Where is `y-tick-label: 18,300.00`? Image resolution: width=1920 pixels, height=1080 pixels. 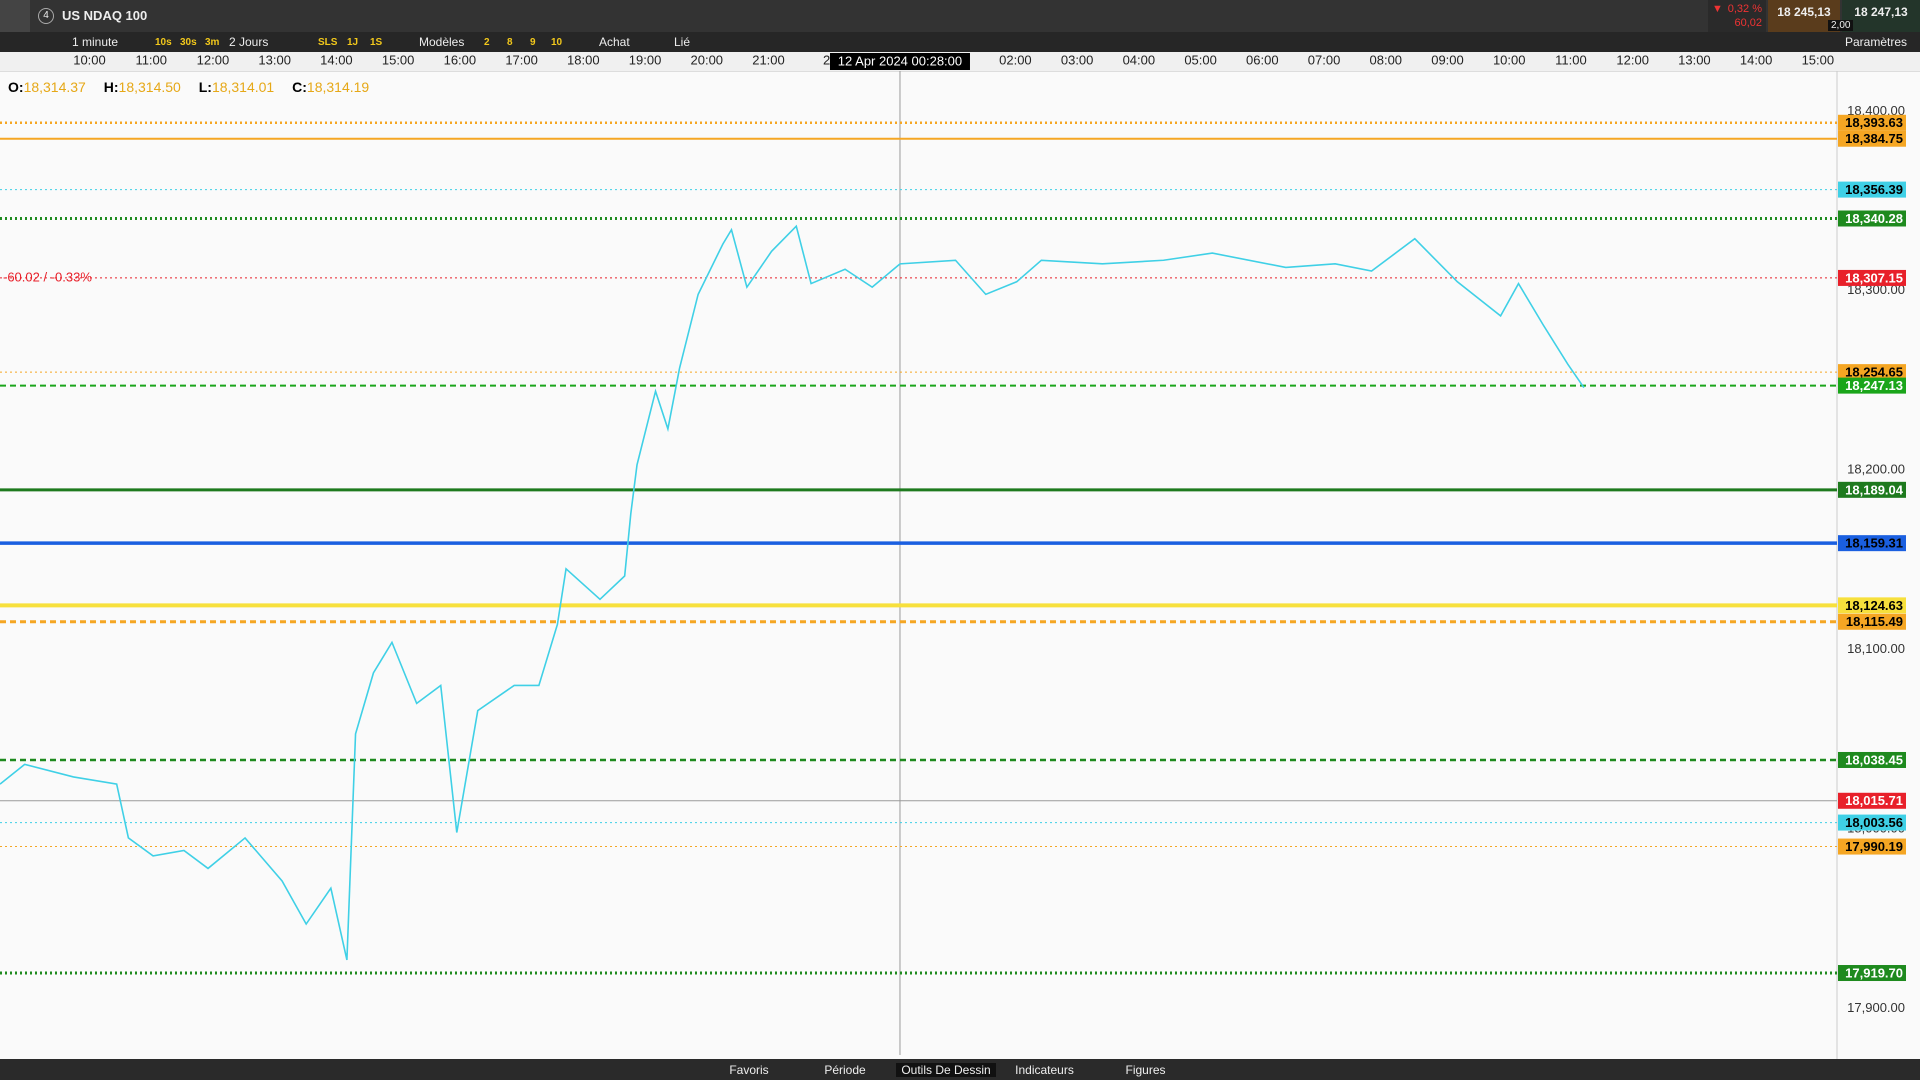 y-tick-label: 18,300.00 is located at coordinates (1876, 289).